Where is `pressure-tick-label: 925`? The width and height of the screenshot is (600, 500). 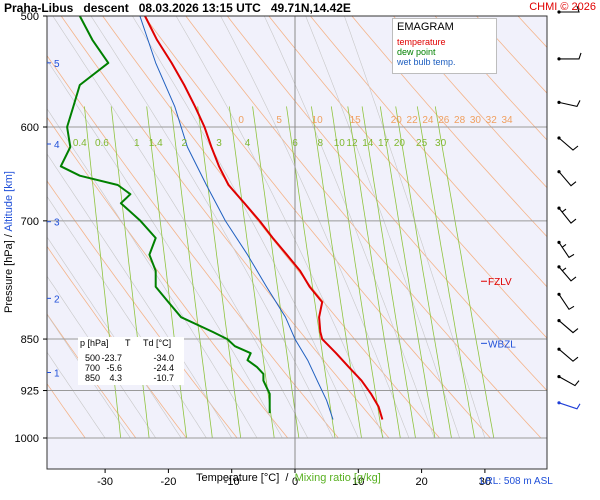
pressure-tick-label: 925 is located at coordinates (30, 392).